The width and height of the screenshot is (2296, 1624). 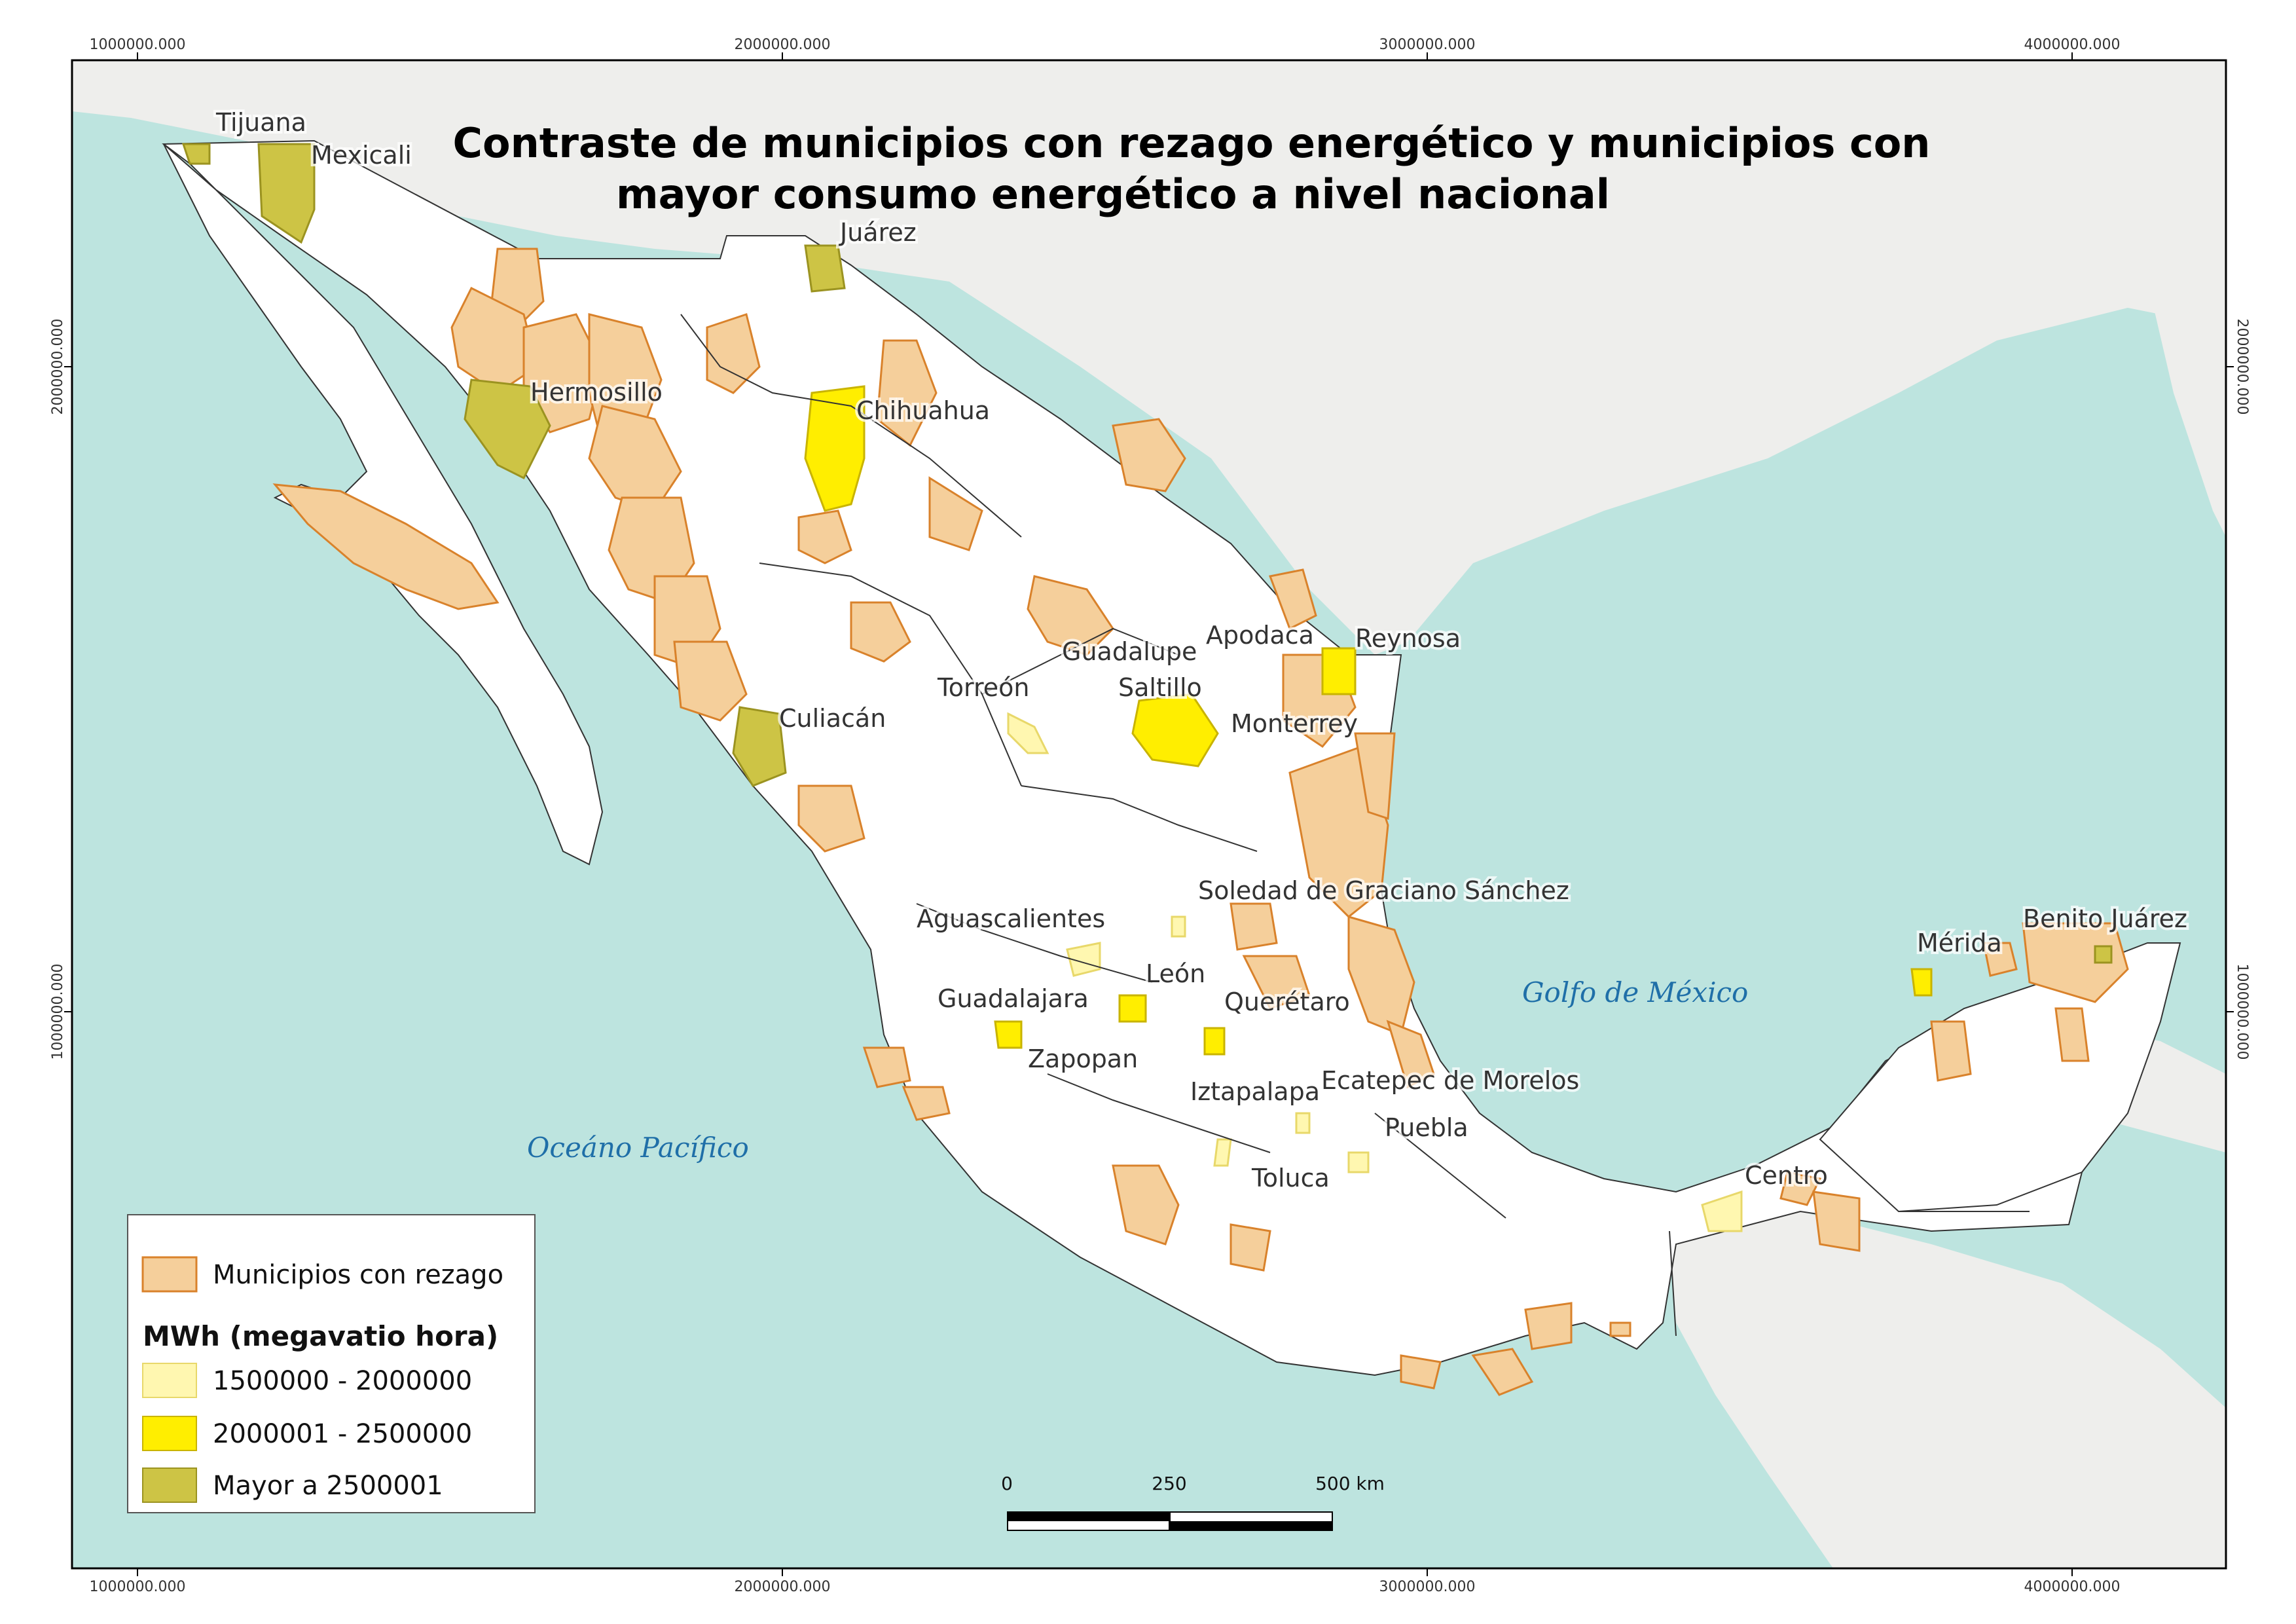 What do you see at coordinates (1287, 1001) in the screenshot?
I see `city-label-queretaro: Querétaro` at bounding box center [1287, 1001].